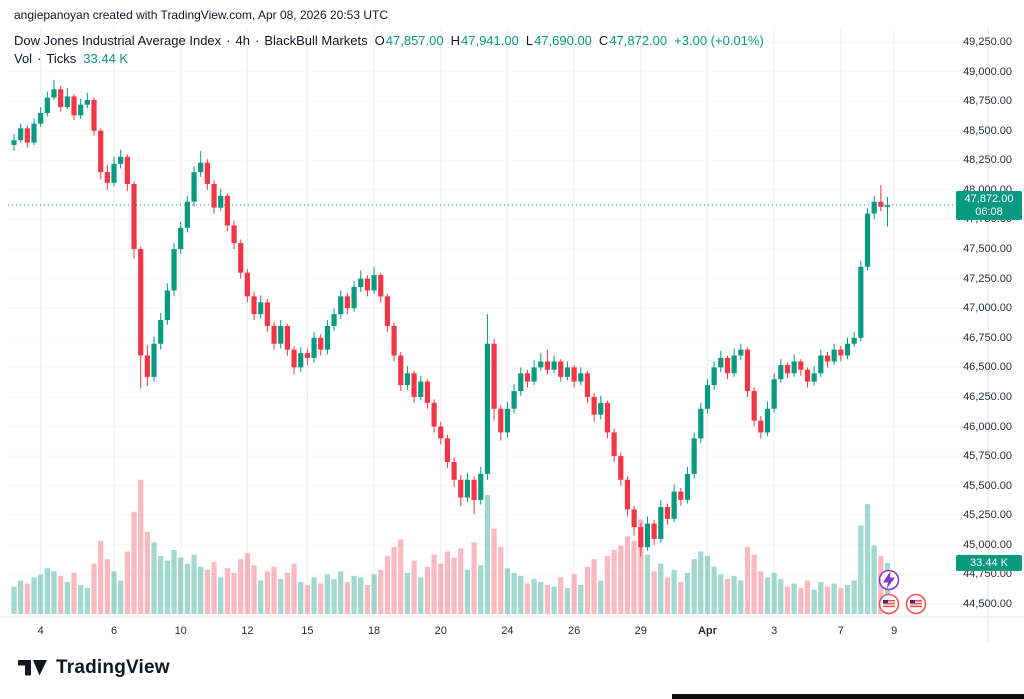  What do you see at coordinates (374, 631) in the screenshot?
I see `time-axis-label: 18` at bounding box center [374, 631].